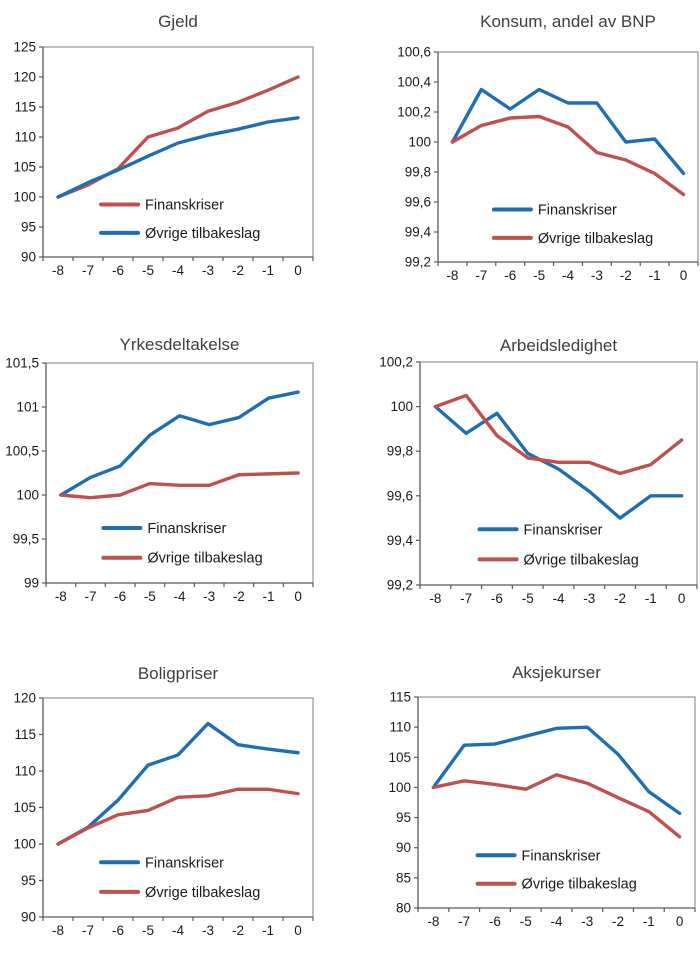 This screenshot has width=700, height=960. I want to click on y-tick-label: 99,2, so click(418, 262).